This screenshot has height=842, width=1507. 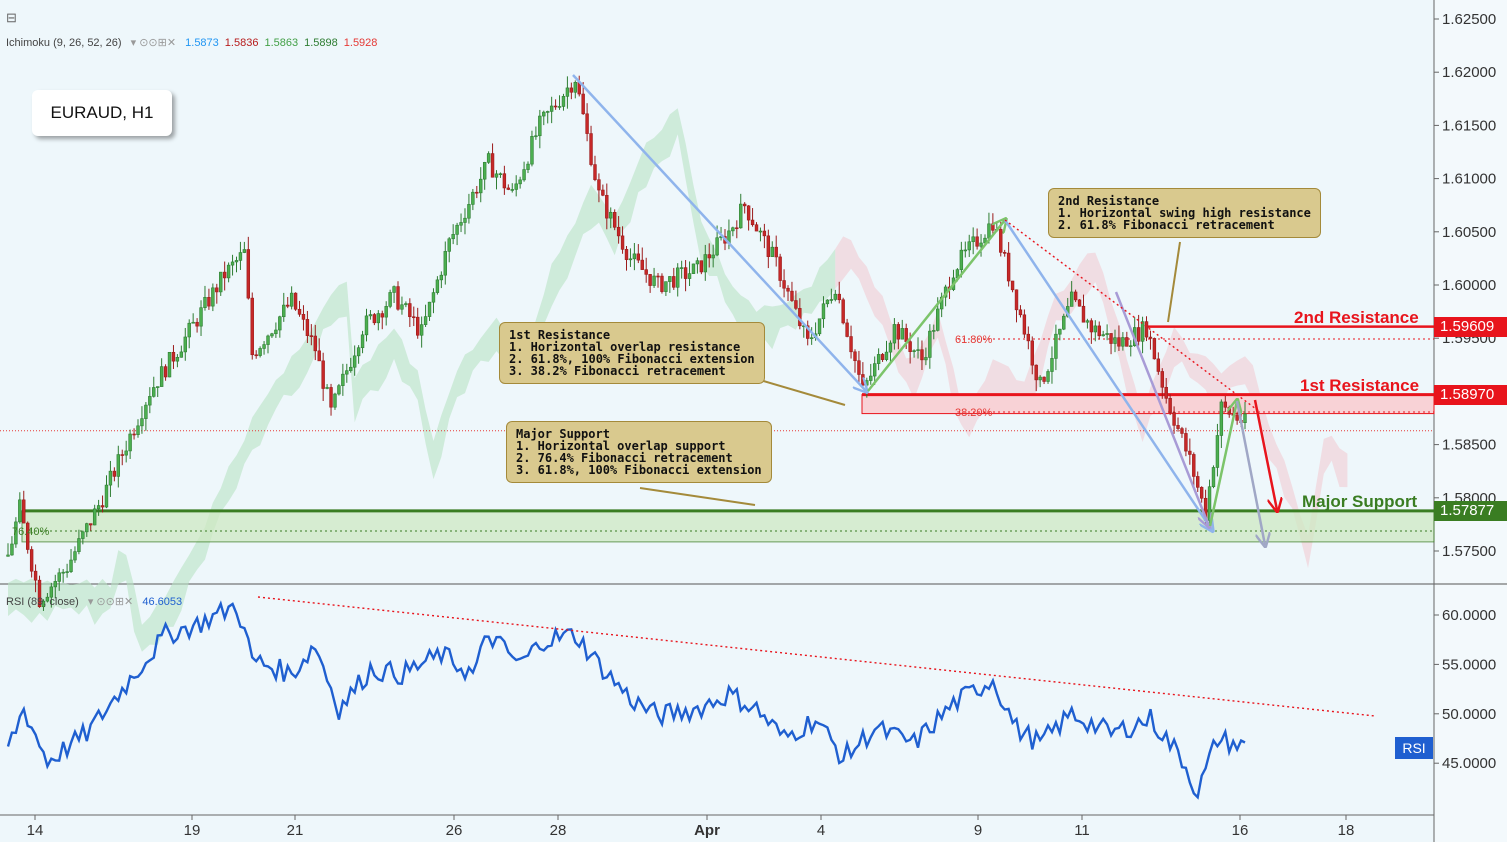 What do you see at coordinates (1469, 551) in the screenshot?
I see `price-tick-label: 1.57500` at bounding box center [1469, 551].